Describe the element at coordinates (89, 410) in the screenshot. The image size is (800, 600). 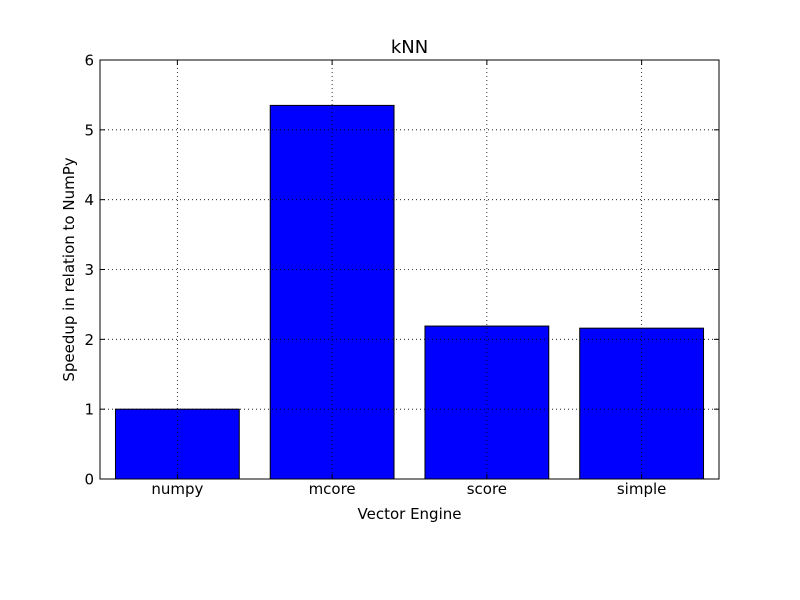
I see `y-tick-label: 1` at that location.